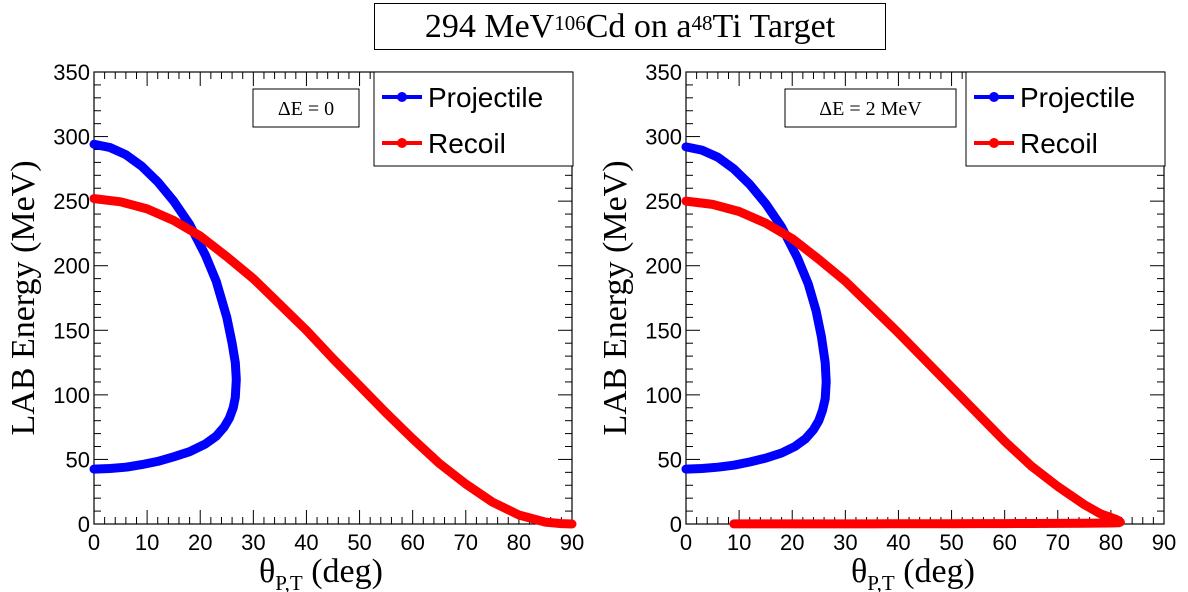 This screenshot has height=592, width=1188. What do you see at coordinates (739, 542) in the screenshot?
I see `x-tick-label: 10` at bounding box center [739, 542].